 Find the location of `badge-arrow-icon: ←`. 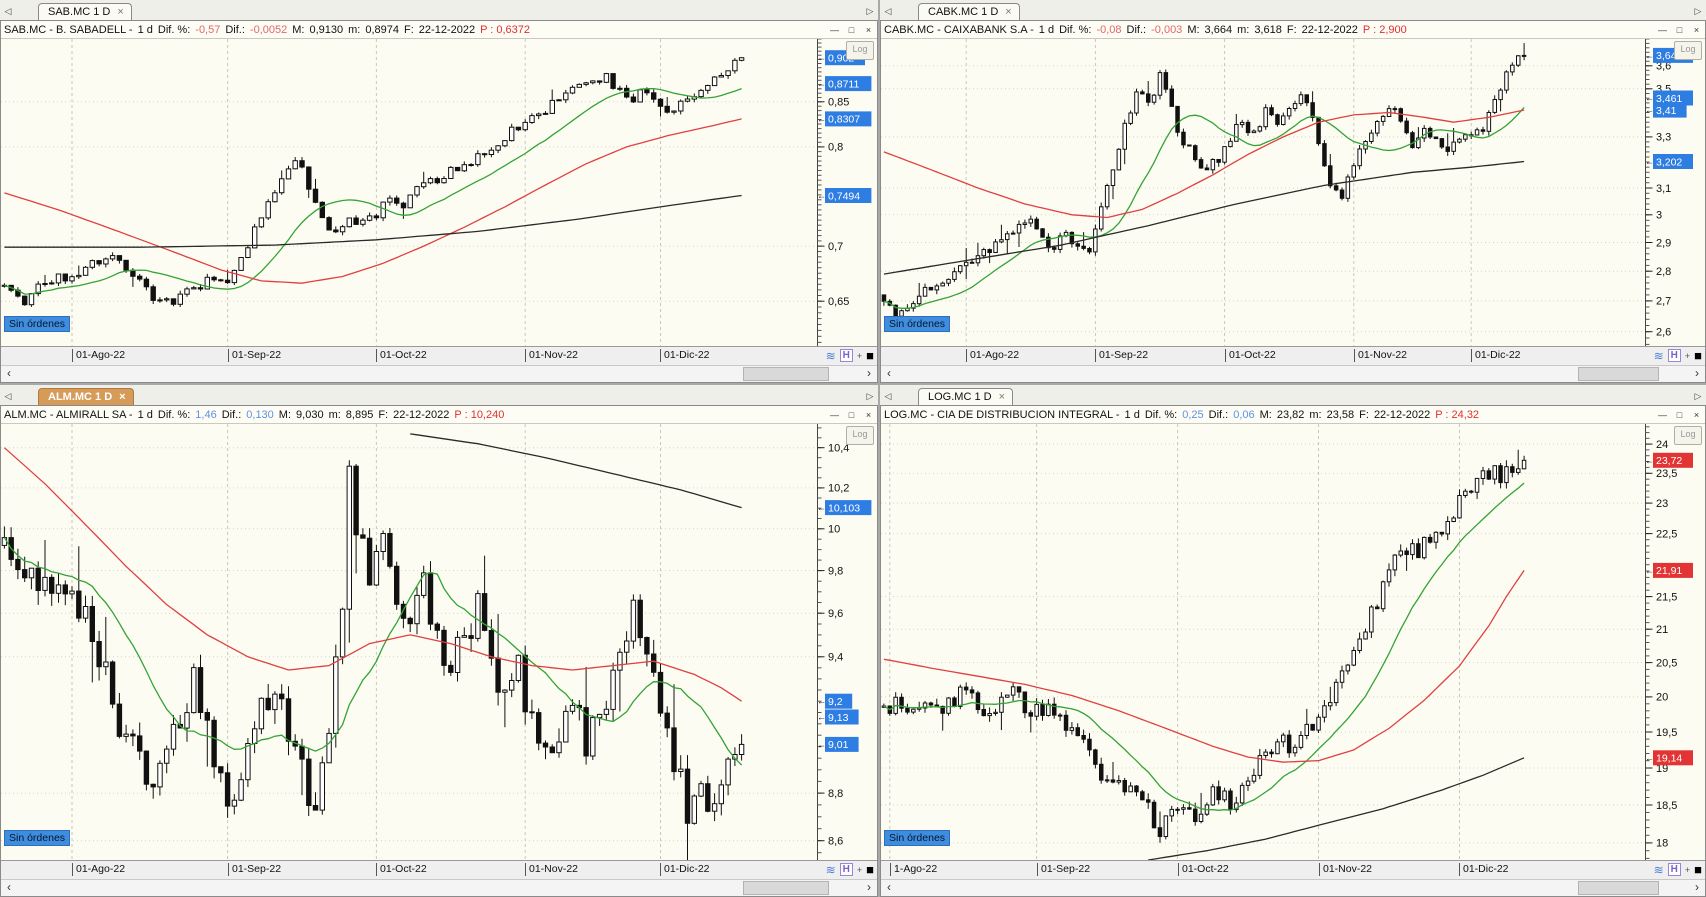

badge-arrow-icon: ← is located at coordinates (1649, 55).